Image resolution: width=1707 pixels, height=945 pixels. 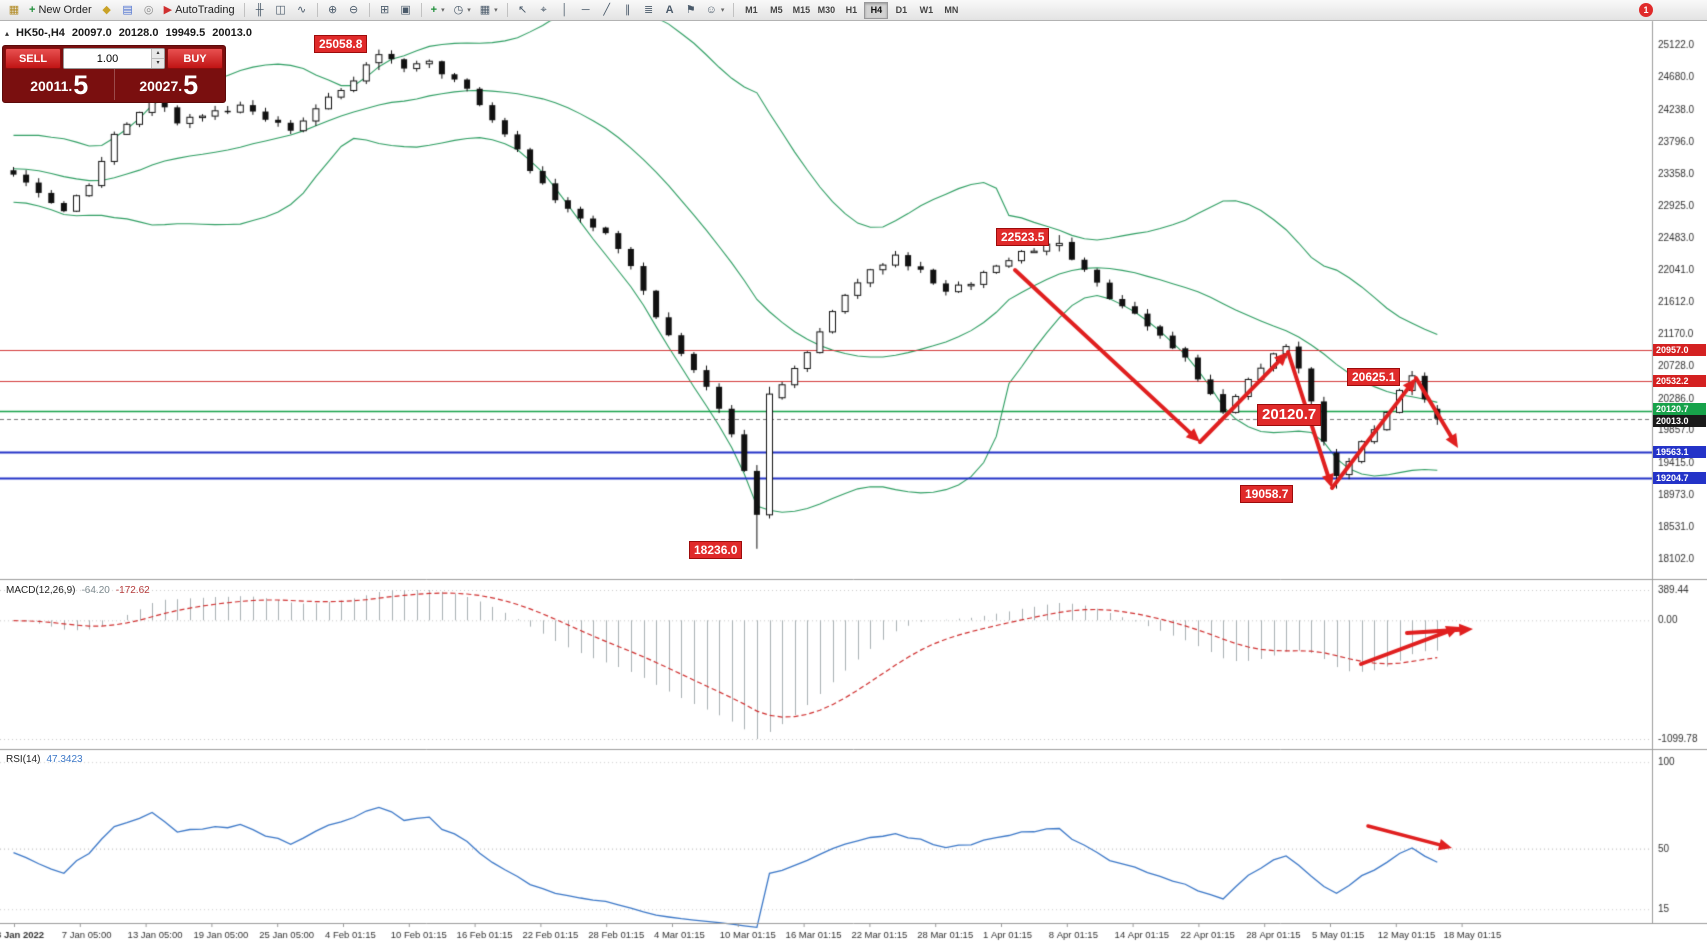 What do you see at coordinates (1679, 420) in the screenshot?
I see `axis-price-tag: 20013.0` at bounding box center [1679, 420].